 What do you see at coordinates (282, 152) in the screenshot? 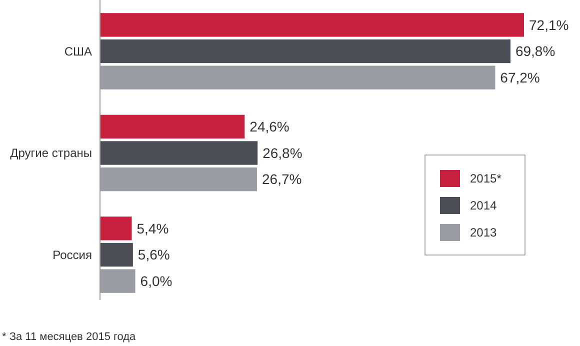
I see `data-label: 26,8%` at bounding box center [282, 152].